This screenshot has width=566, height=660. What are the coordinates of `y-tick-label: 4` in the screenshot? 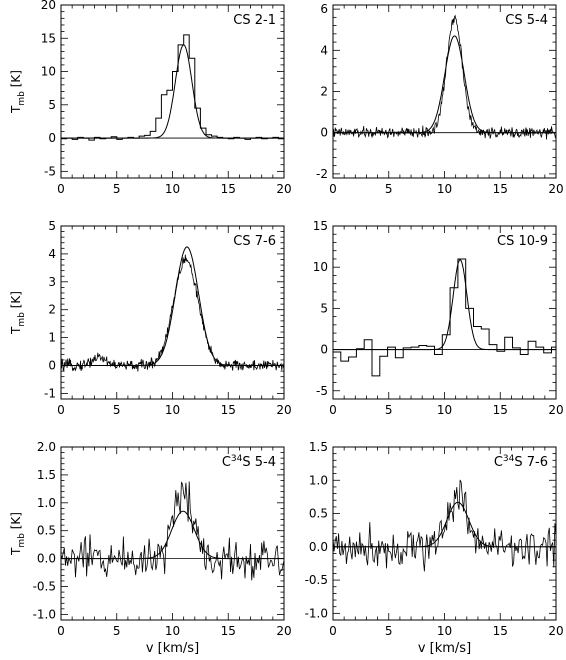 It's located at (324, 50).